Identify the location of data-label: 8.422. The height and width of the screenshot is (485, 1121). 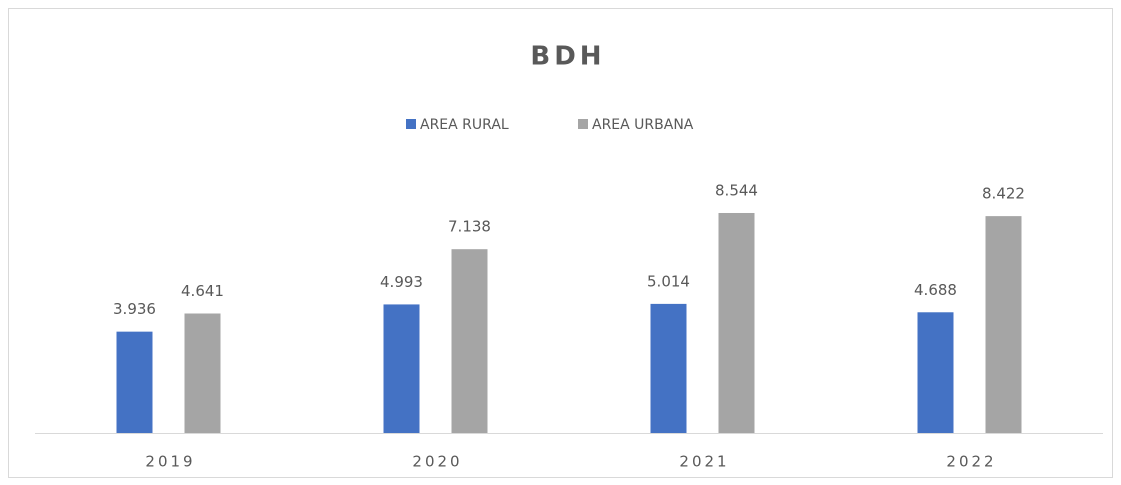
(1003, 194).